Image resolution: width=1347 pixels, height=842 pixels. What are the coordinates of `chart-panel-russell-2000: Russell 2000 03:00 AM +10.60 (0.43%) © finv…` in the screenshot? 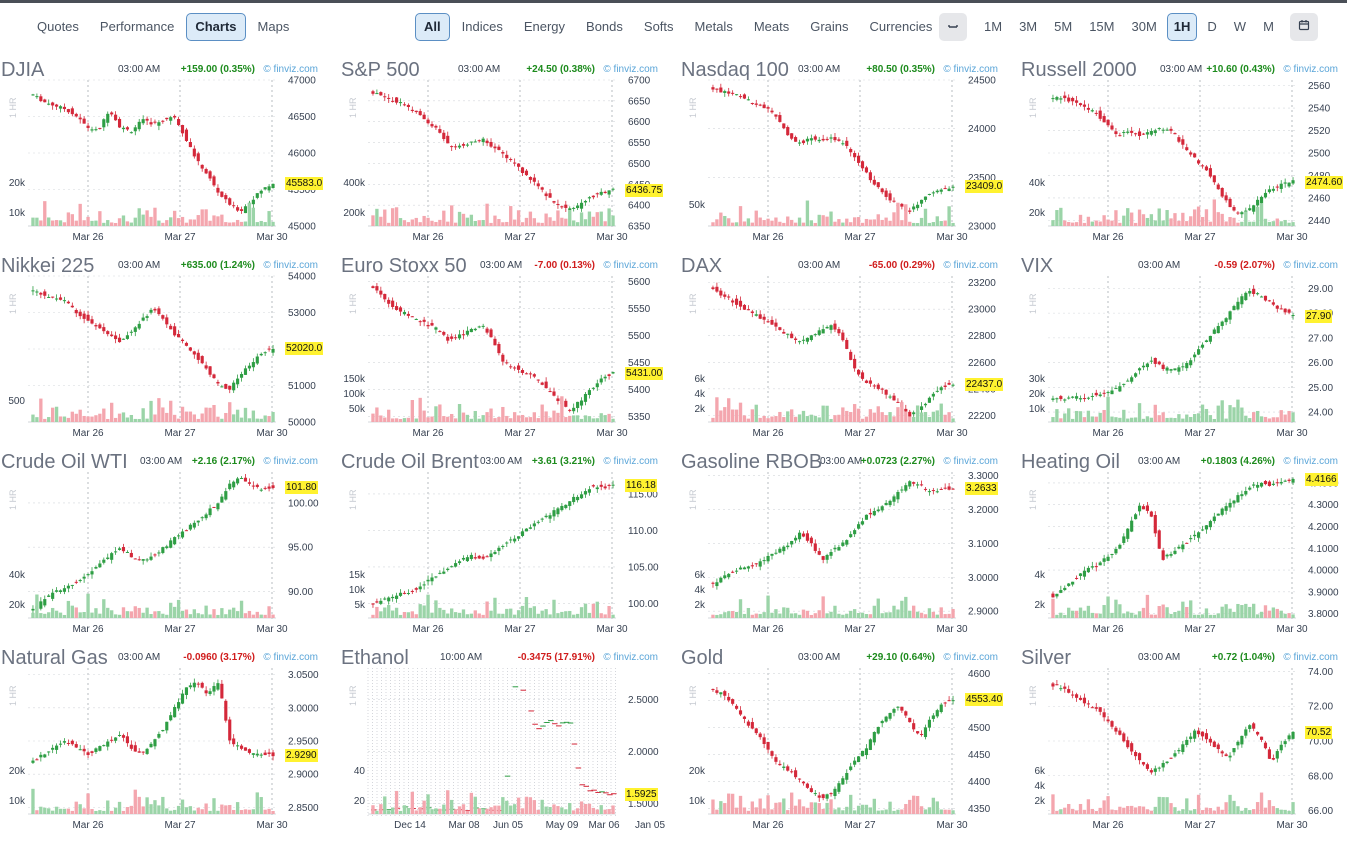 It's located at (1183, 156).